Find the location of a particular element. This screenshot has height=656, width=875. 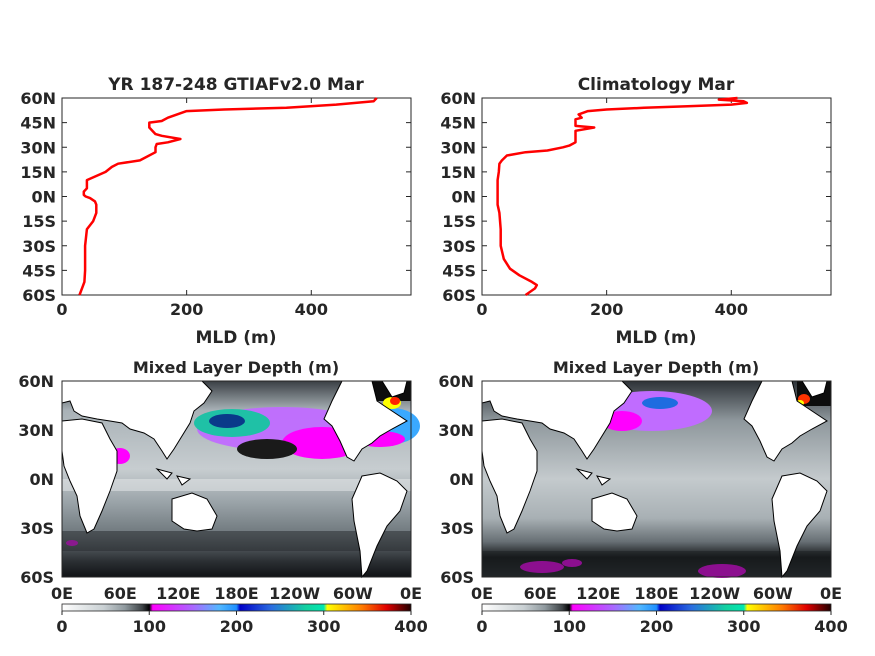

panel3-ytick-label: 60S is located at coordinates (37, 577).